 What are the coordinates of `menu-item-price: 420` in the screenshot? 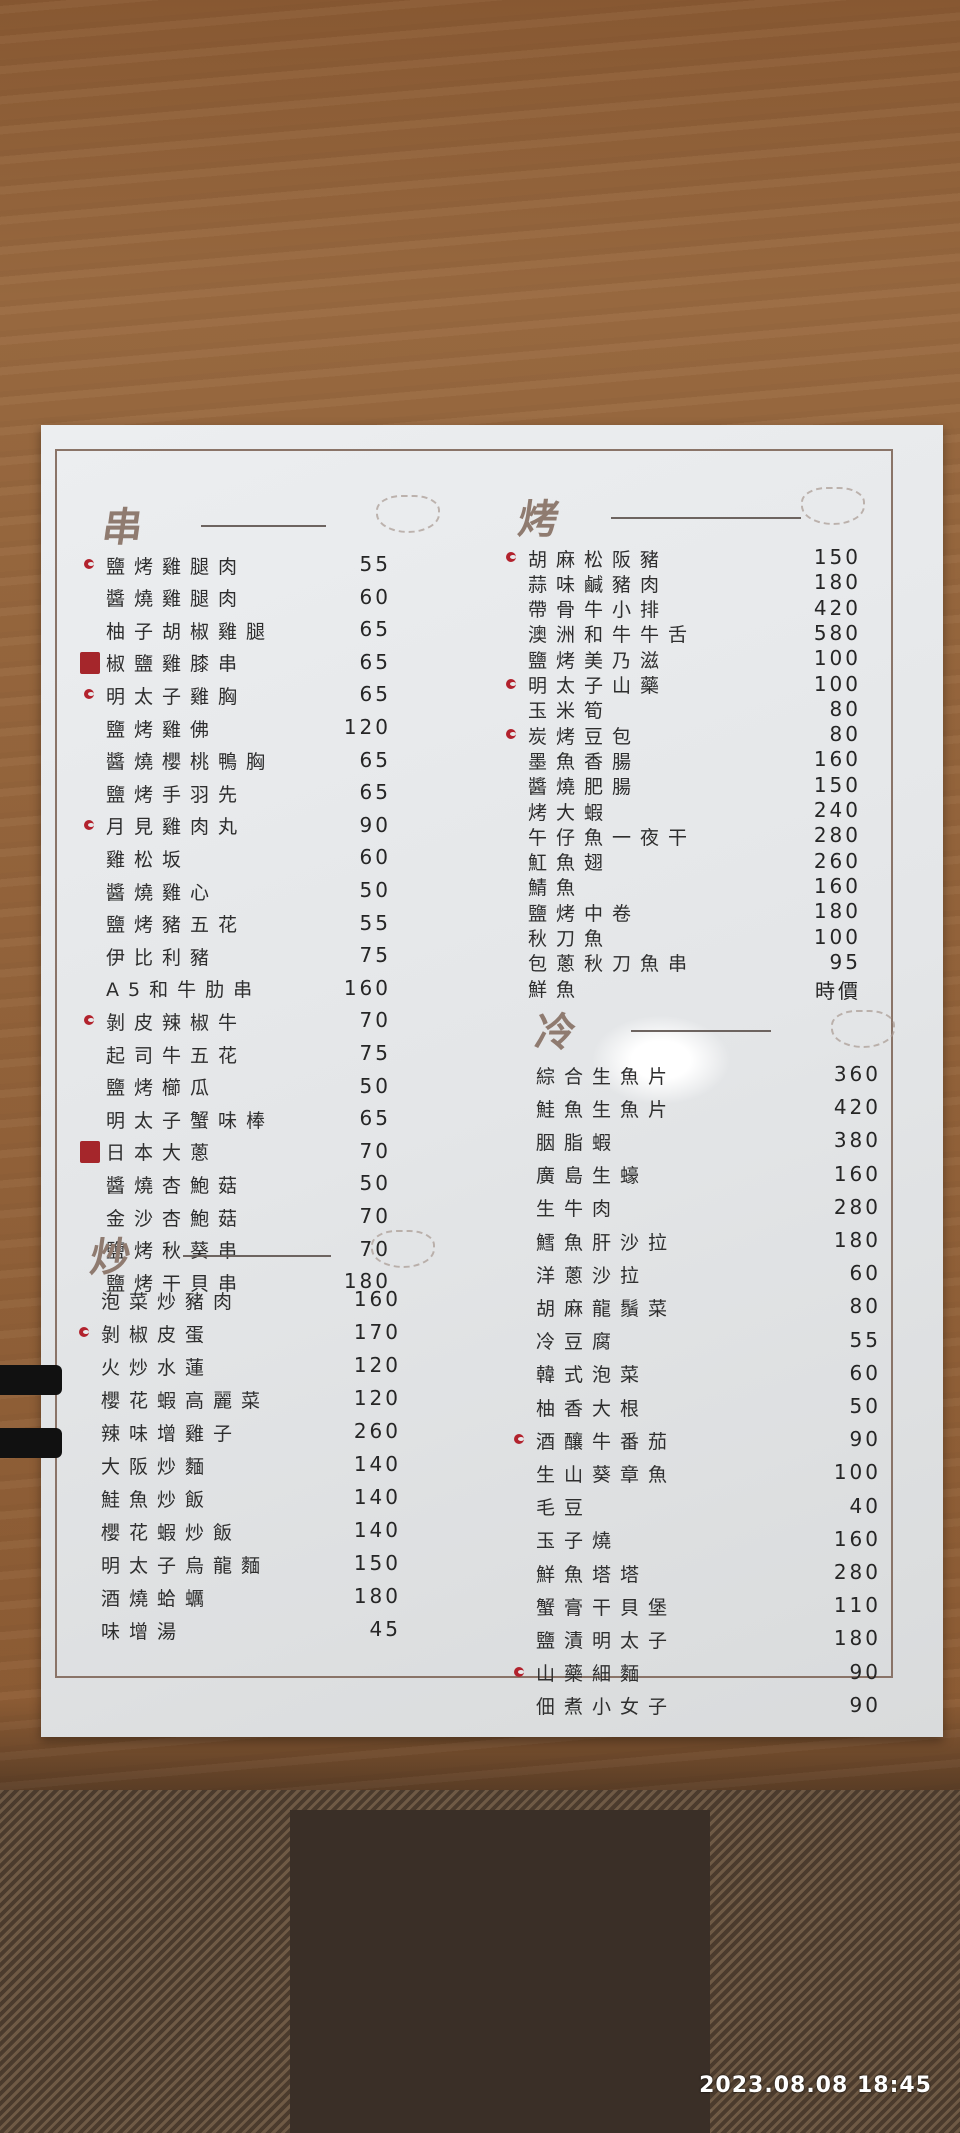 It's located at (857, 1107).